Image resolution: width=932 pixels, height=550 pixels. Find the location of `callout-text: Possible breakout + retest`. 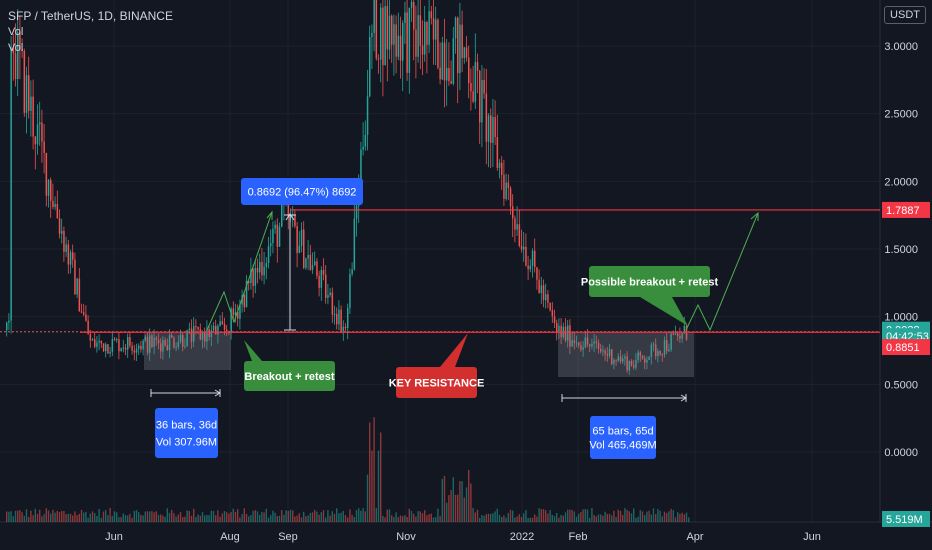

callout-text: Possible breakout + retest is located at coordinates (650, 283).